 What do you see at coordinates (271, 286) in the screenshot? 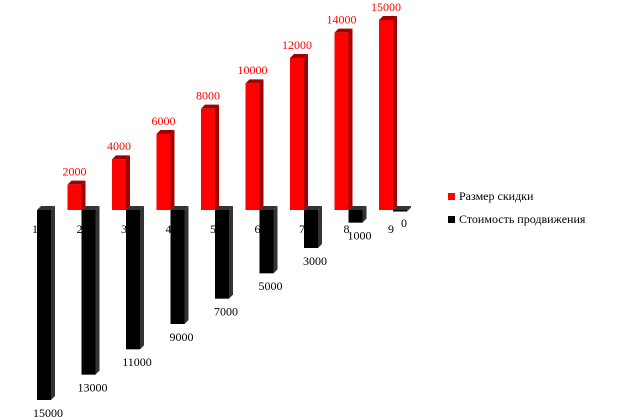
I see `data-label: 5000` at bounding box center [271, 286].